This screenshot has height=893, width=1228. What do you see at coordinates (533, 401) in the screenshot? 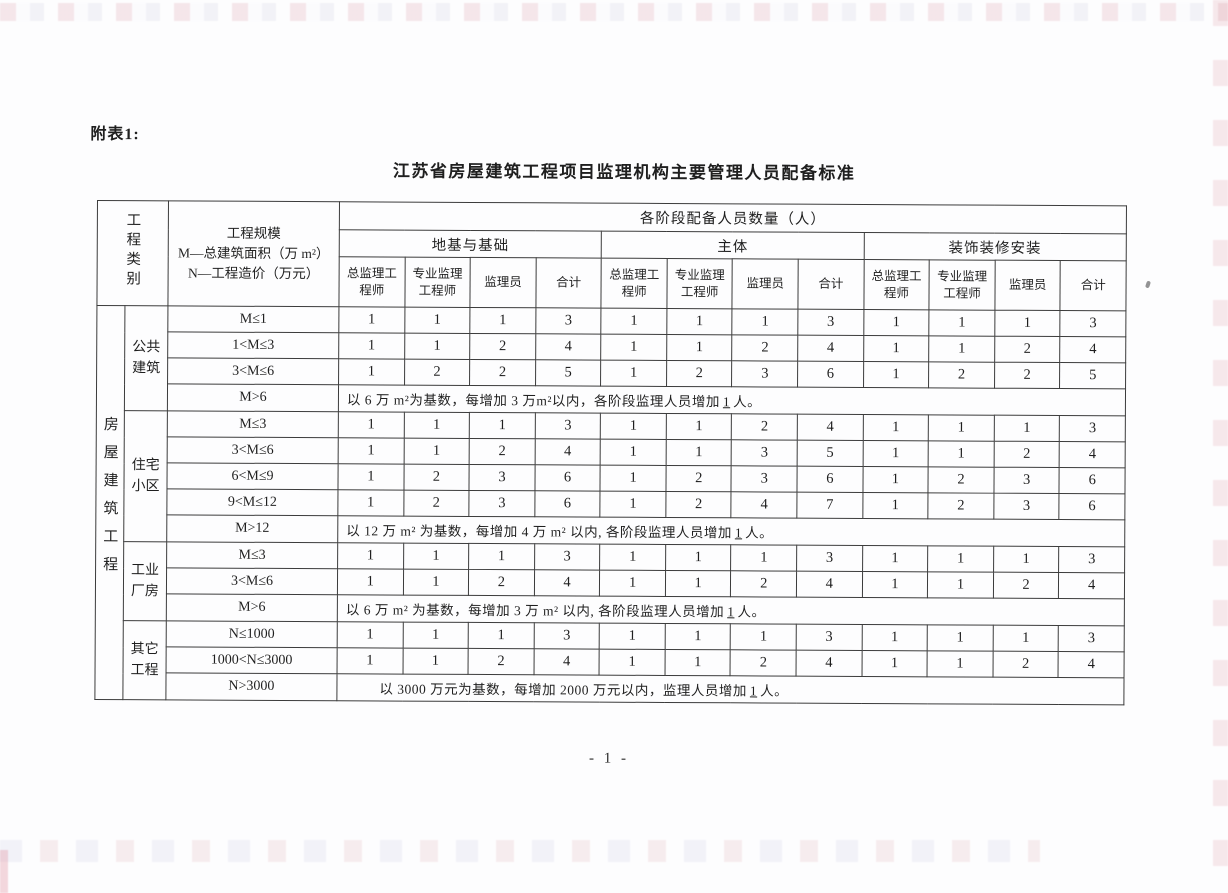
I see `note-text-before: 以 6 万 m²为基数，每增加 3 万m²以内，各阶段监理人员增加` at bounding box center [533, 401].